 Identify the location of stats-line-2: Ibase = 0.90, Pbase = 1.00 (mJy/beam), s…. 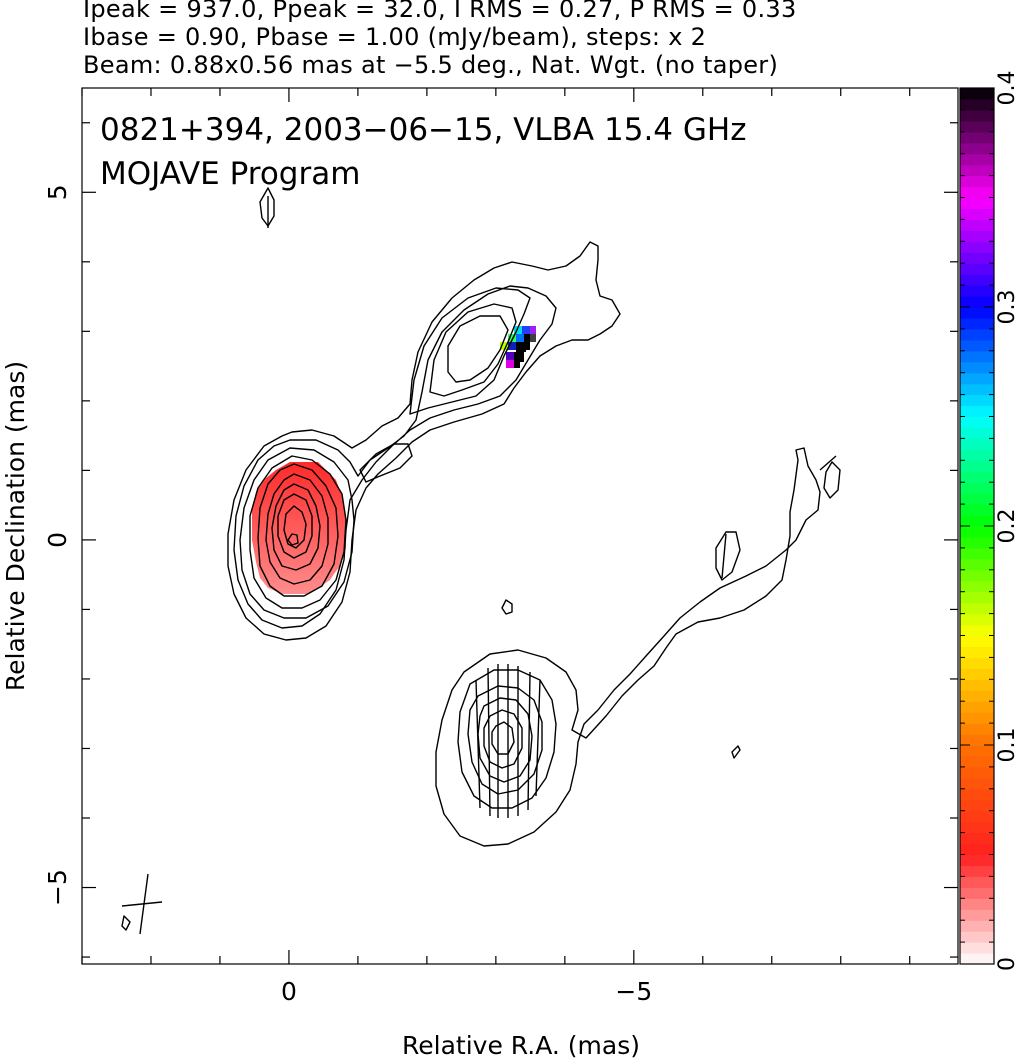
(395, 37).